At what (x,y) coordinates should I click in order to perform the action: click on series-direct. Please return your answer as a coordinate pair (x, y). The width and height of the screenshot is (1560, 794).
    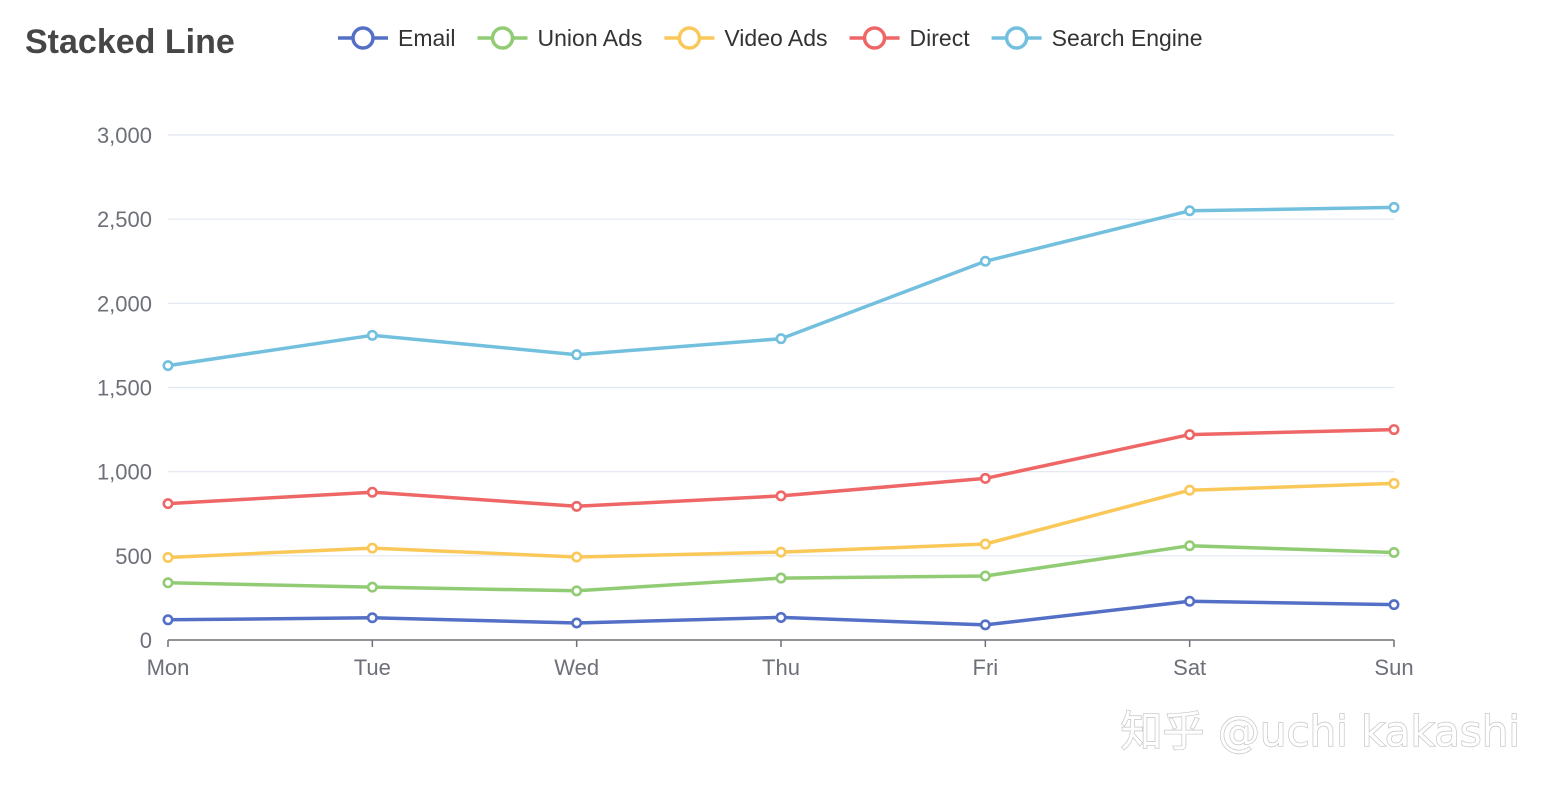
    Looking at the image, I should click on (781, 468).